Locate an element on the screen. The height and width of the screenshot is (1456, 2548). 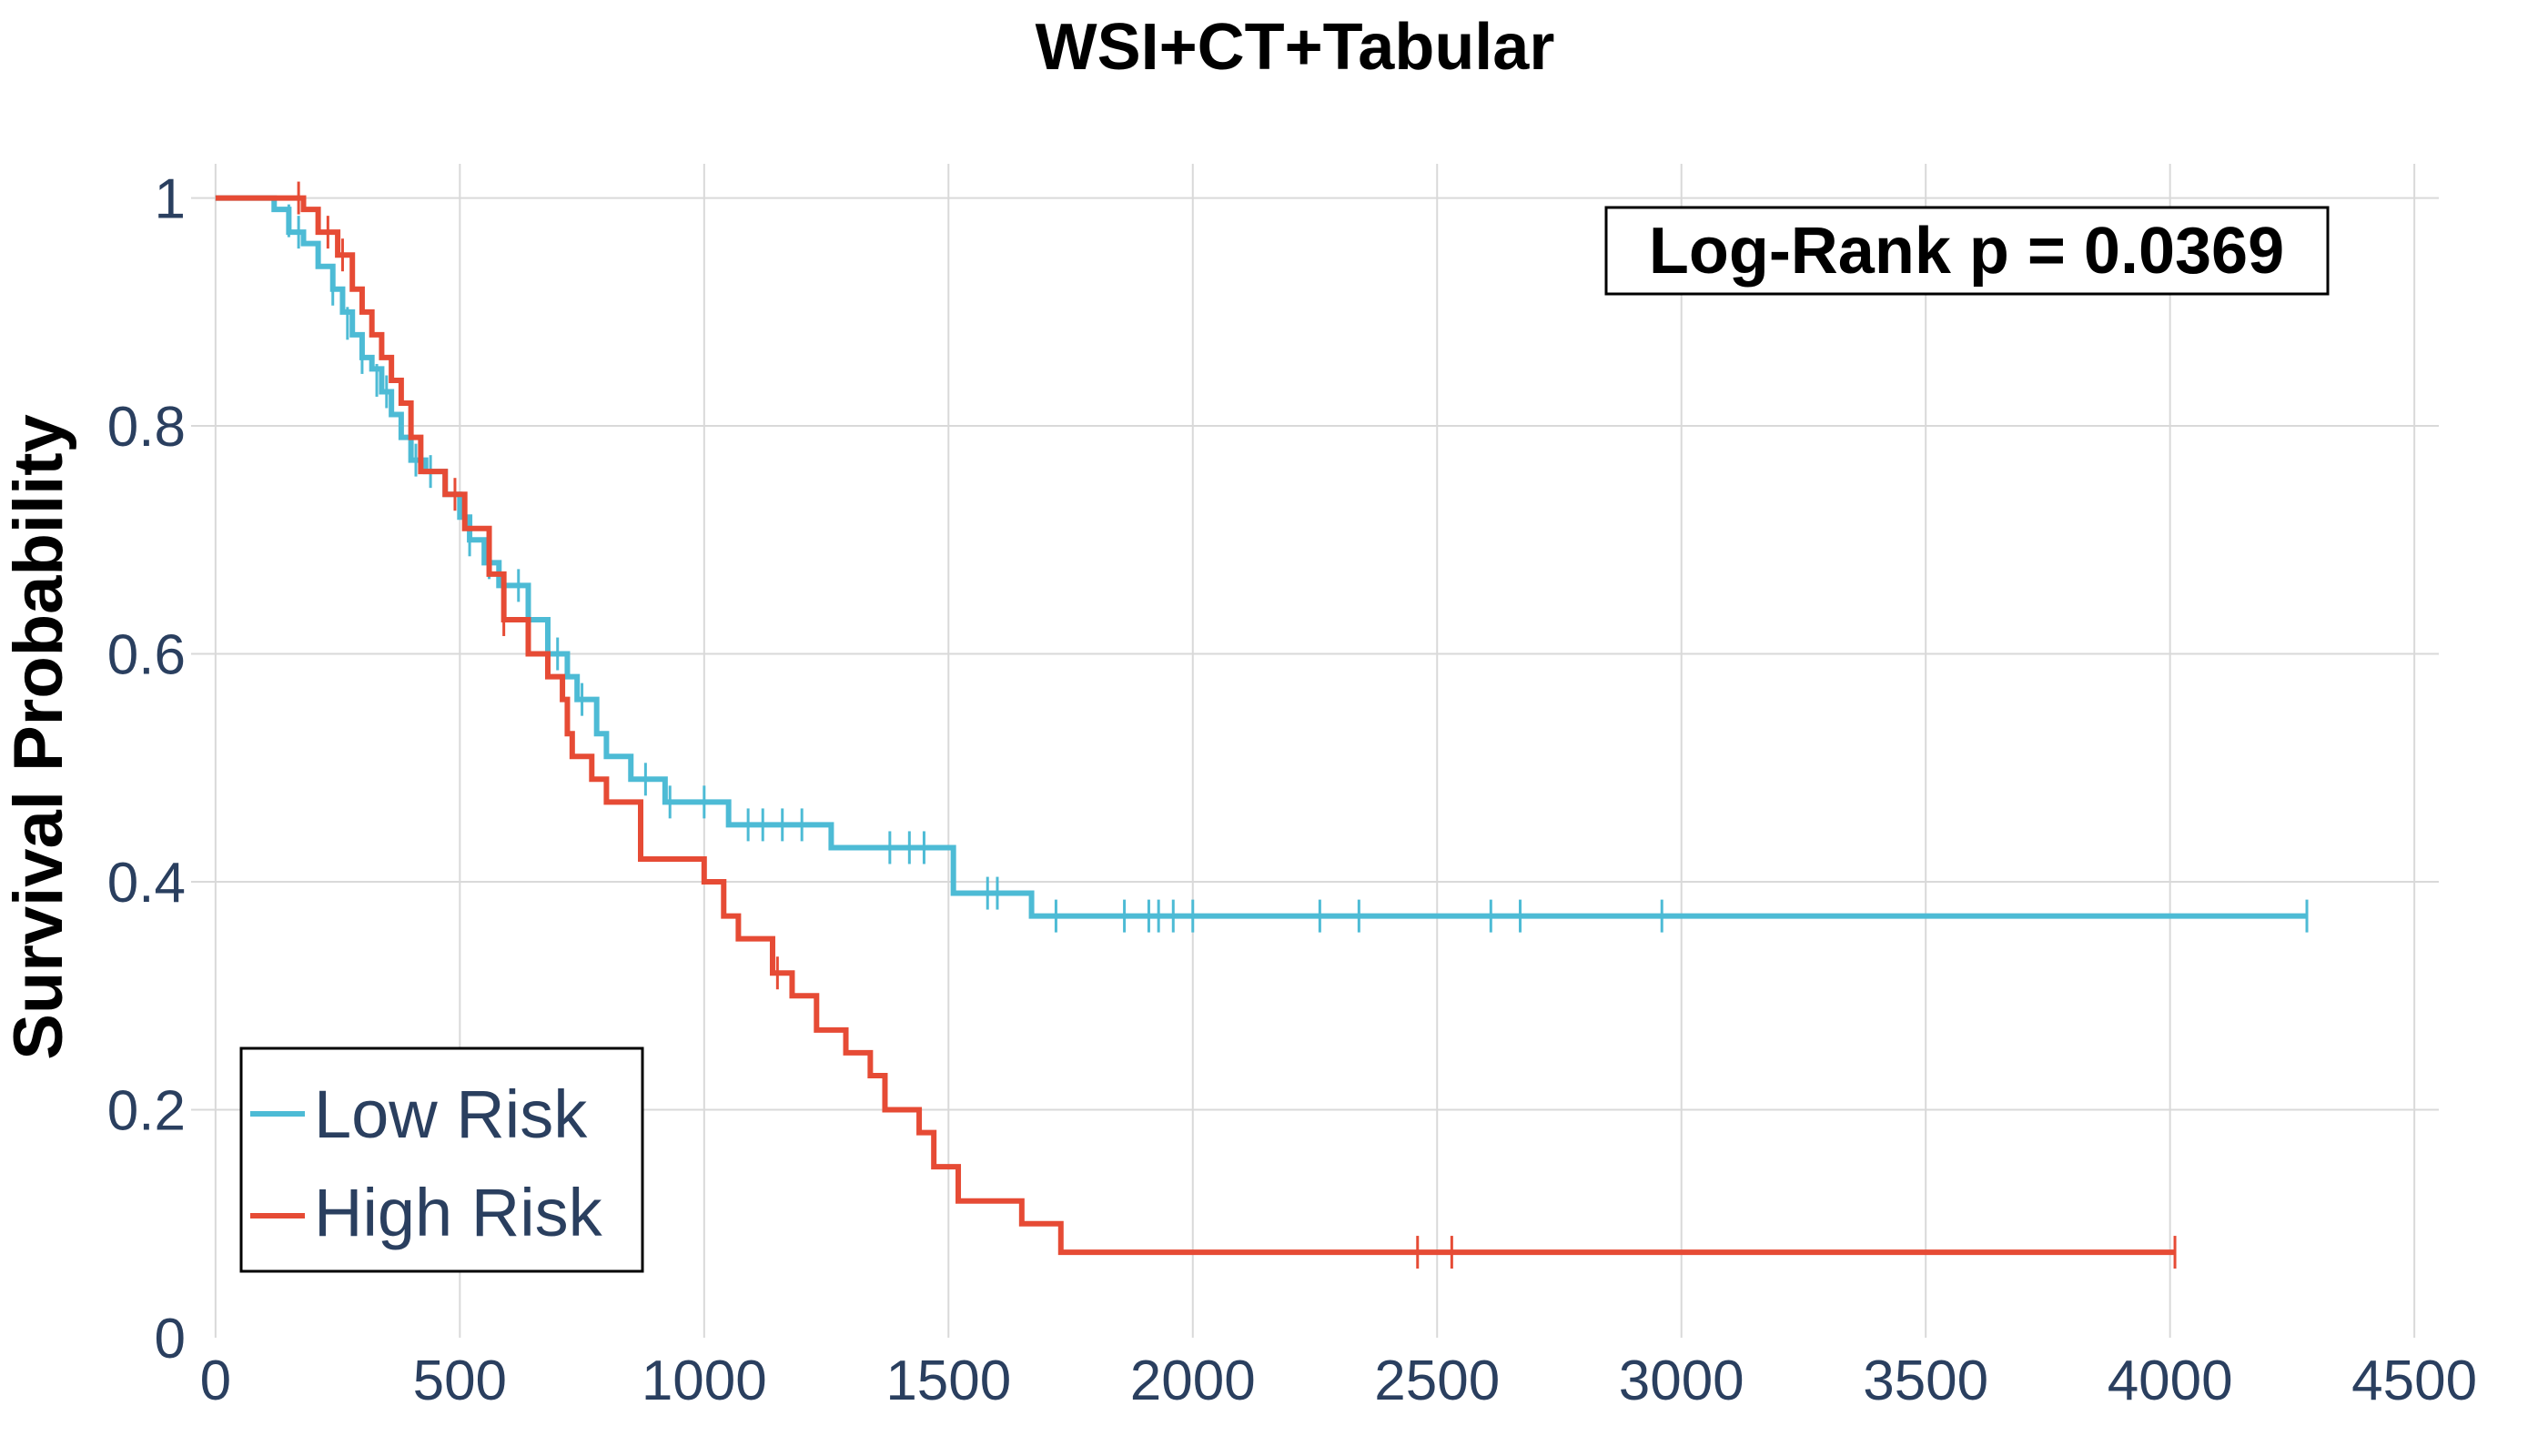
legend: Low Risk High Risk is located at coordinates (442, 1160).